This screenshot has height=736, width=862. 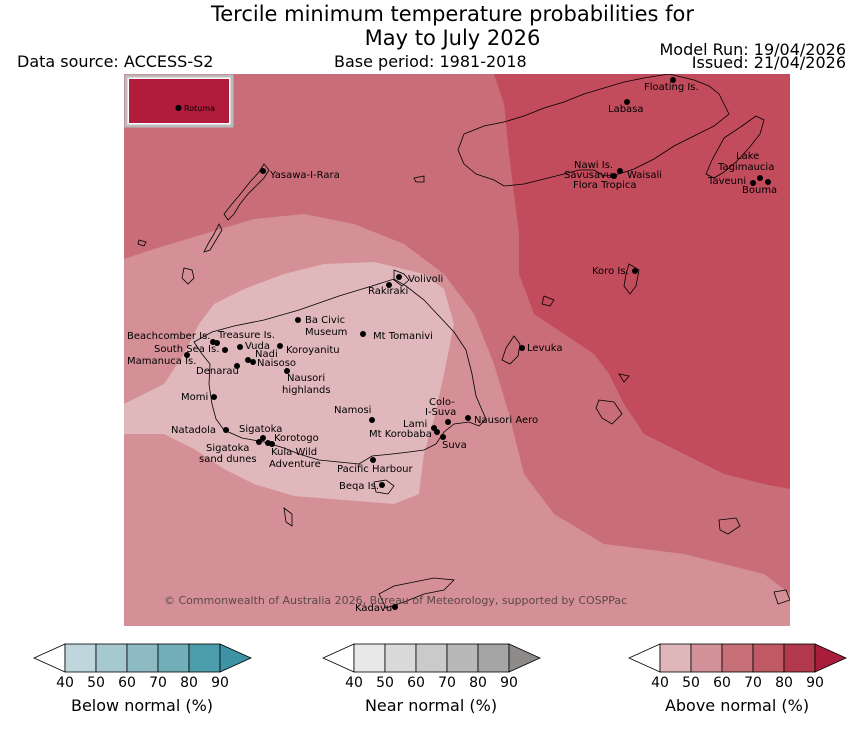 I want to click on dot-kadavu, so click(x=395, y=607).